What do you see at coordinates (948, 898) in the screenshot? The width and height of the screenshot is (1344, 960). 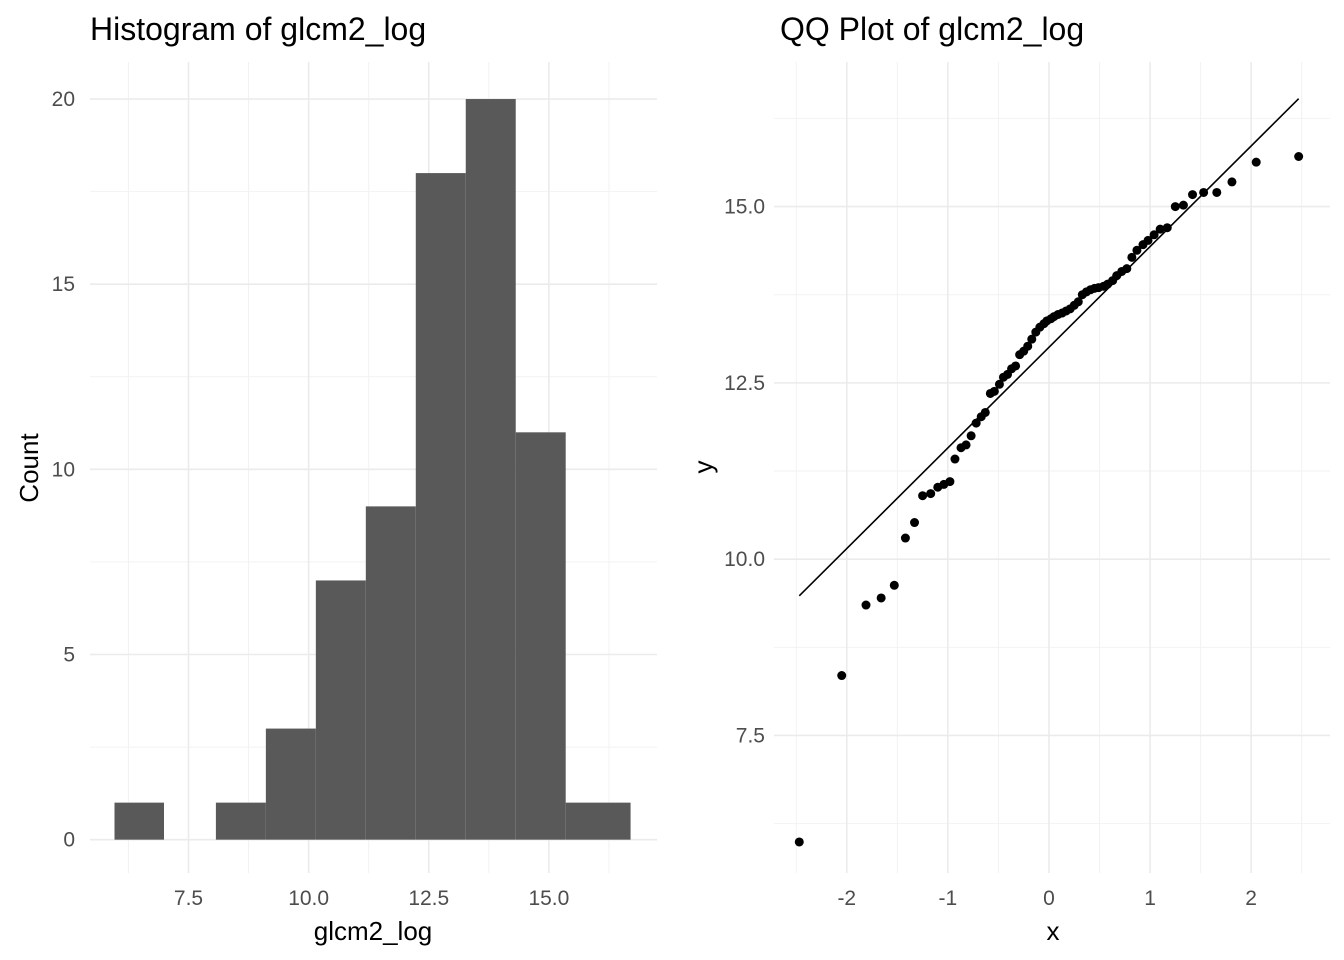 I see `qq-x-tick-label: -1` at bounding box center [948, 898].